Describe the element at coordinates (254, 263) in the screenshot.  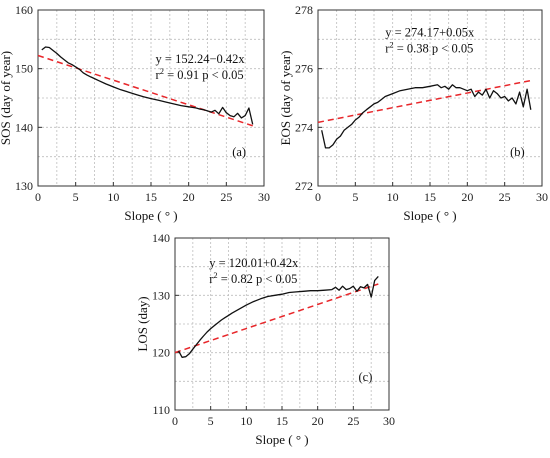
I see `regression-equation: y = 120.01+0.42x` at that location.